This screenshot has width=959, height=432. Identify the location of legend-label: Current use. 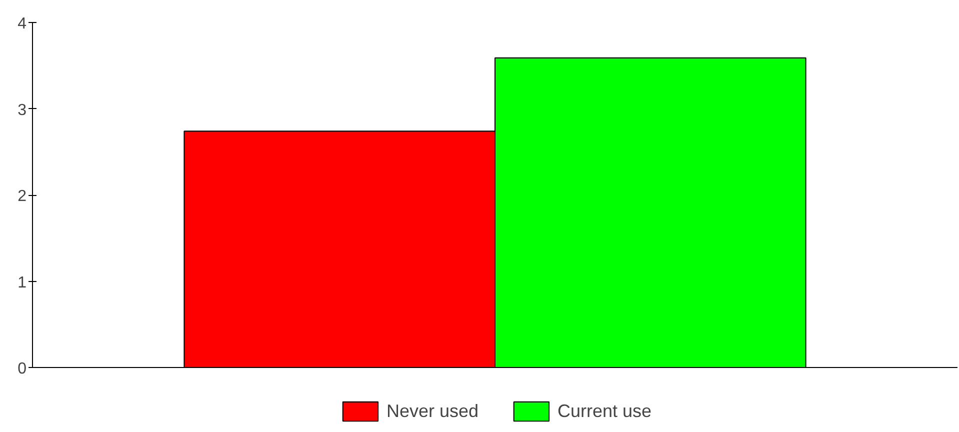
(605, 411).